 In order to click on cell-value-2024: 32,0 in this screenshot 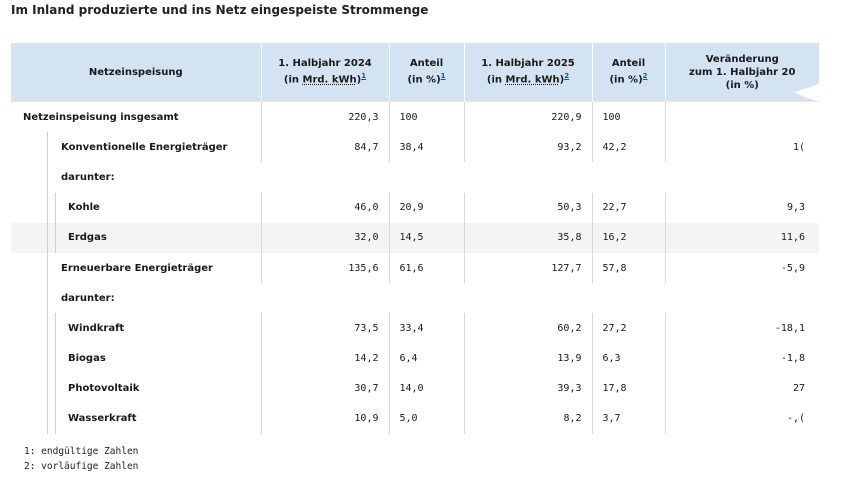, I will do `click(324, 237)`.